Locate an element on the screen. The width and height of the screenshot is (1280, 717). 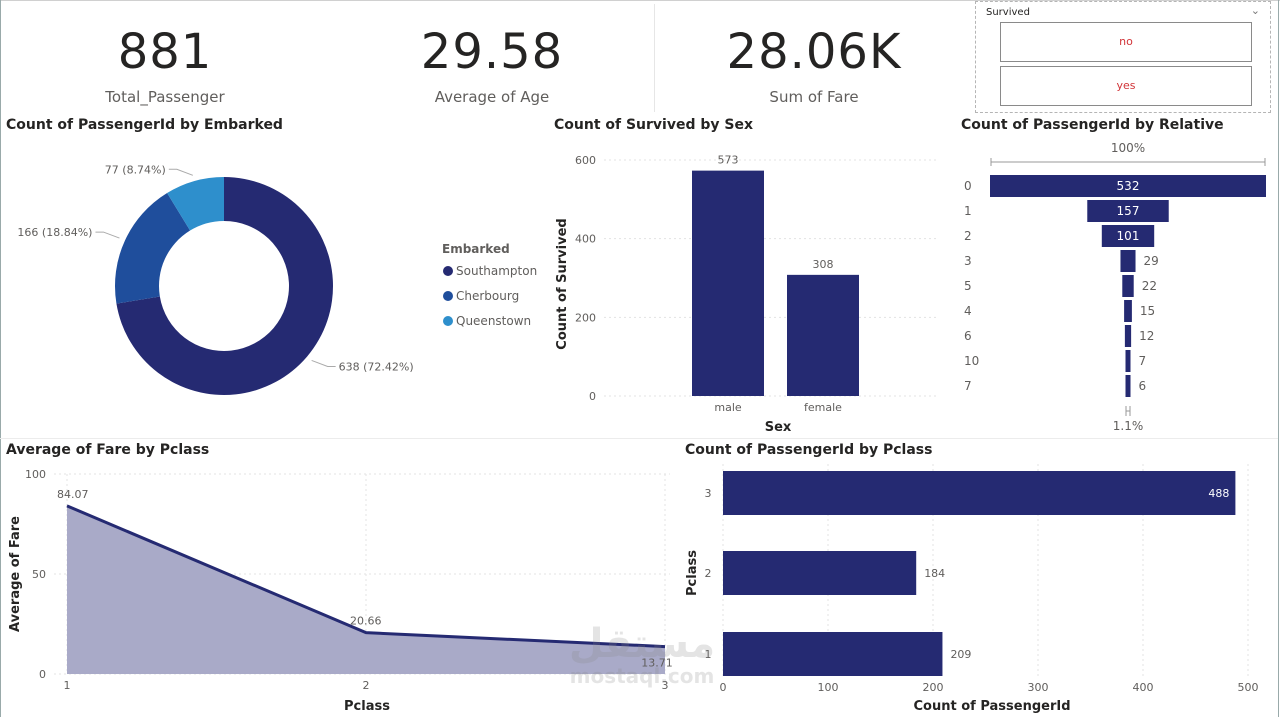
y-axis-title: Count of Survived is located at coordinates (562, 283).